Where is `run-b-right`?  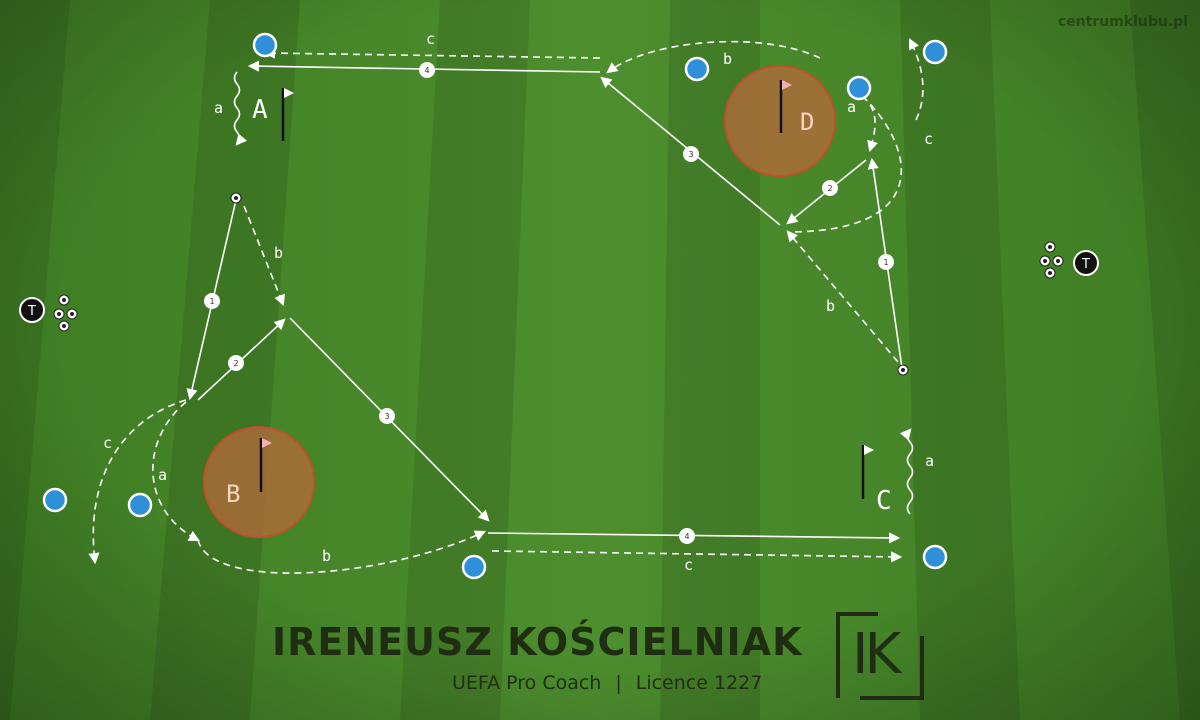 run-b-right is located at coordinates (842, 296).